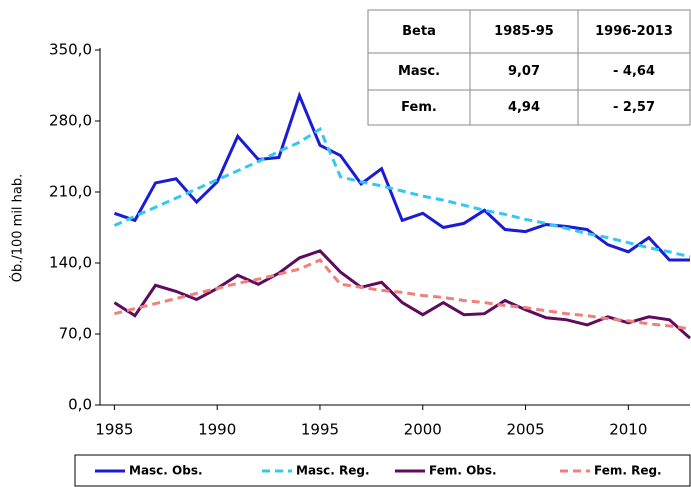 This screenshot has height=487, width=691. What do you see at coordinates (628, 430) in the screenshot?
I see `x-tick-label: 2010` at bounding box center [628, 430].